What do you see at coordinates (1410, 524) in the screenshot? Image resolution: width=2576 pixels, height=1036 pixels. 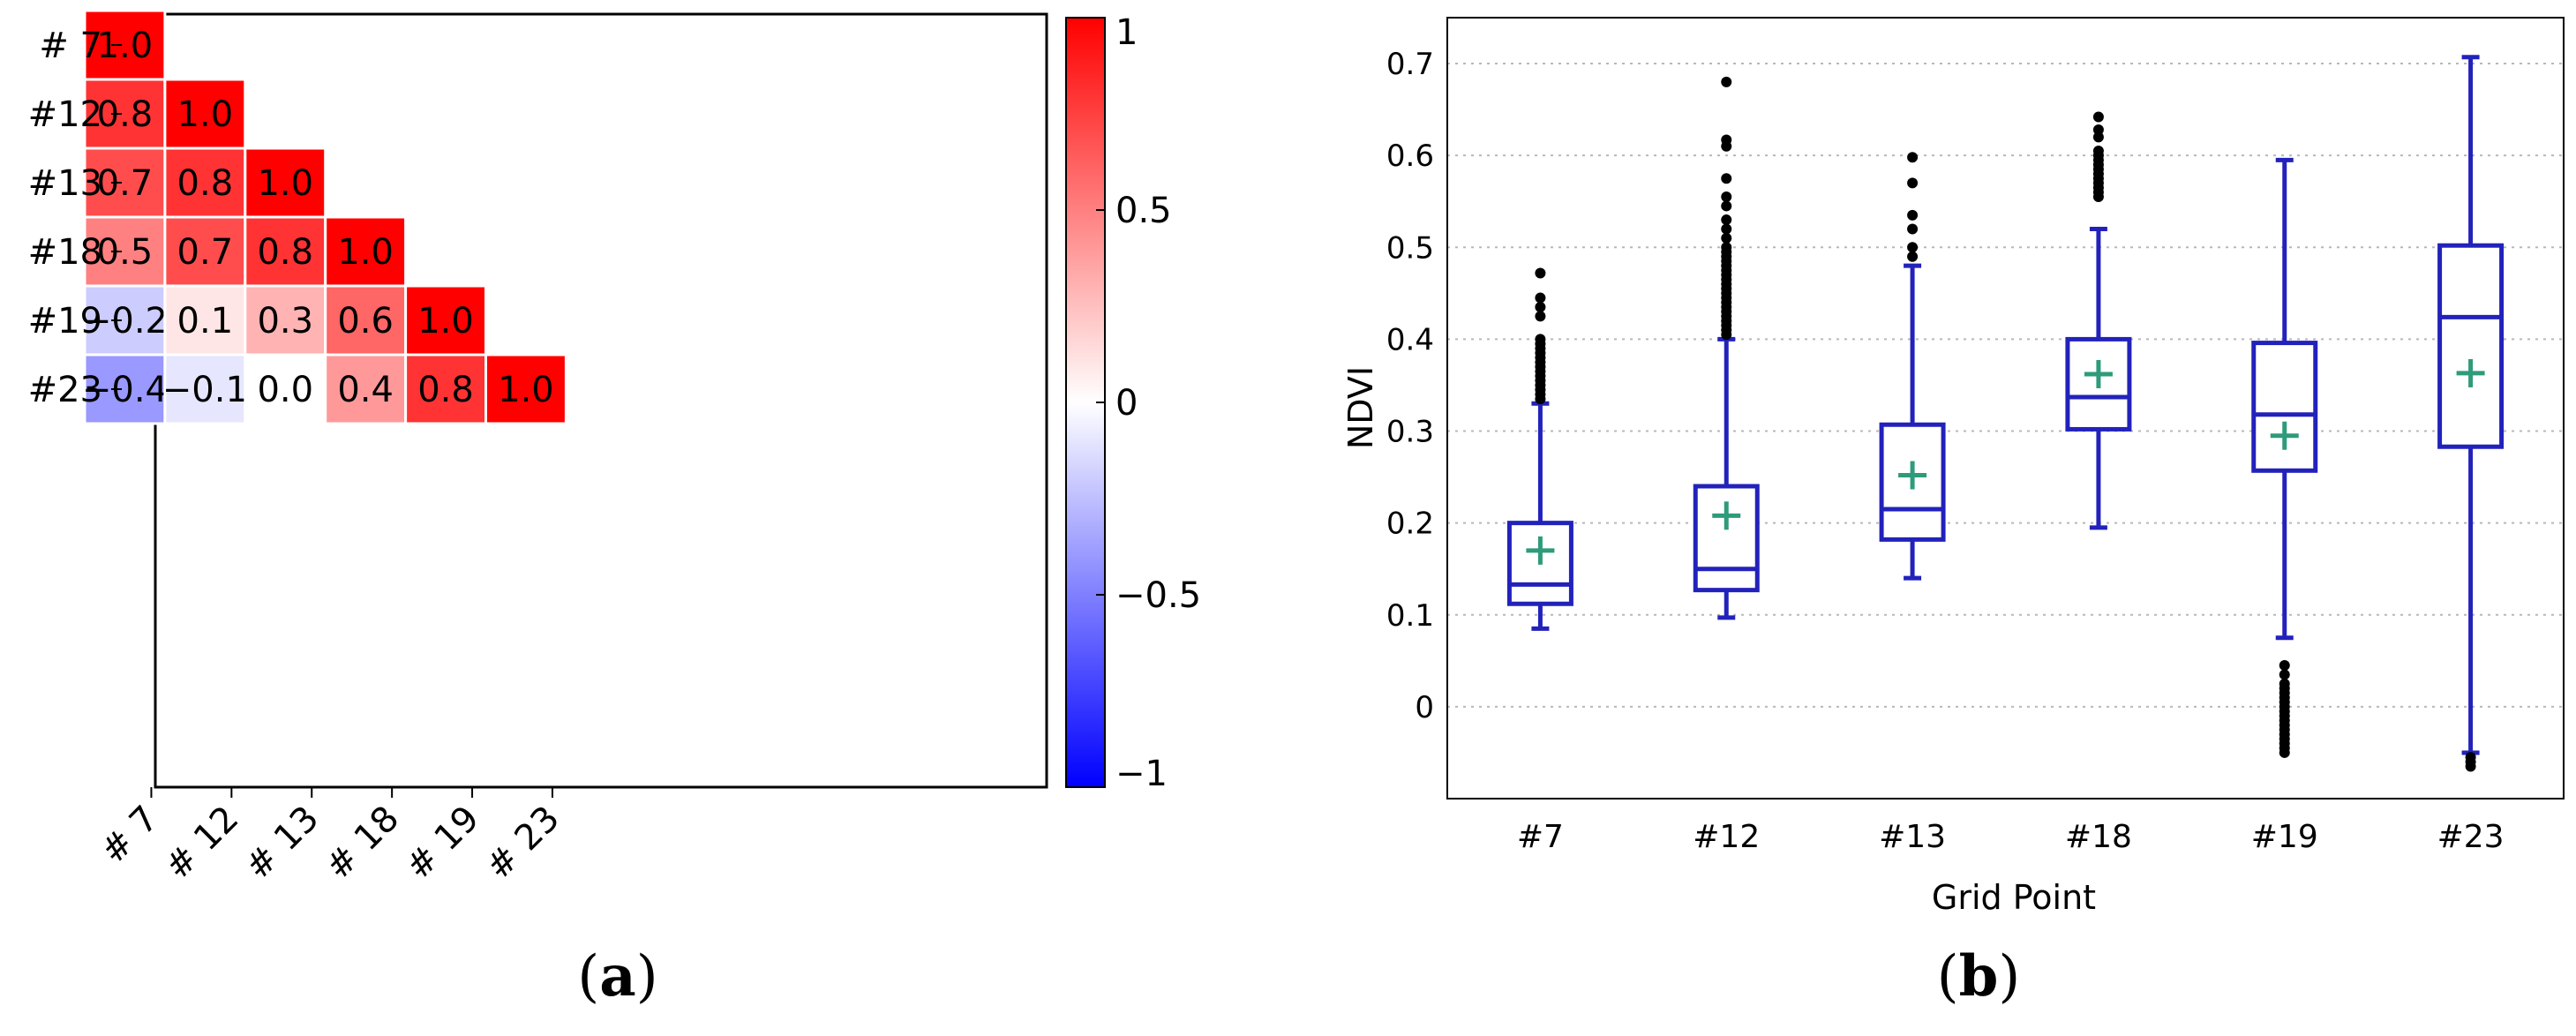 I see `y-tick-label: 0.2` at bounding box center [1410, 524].